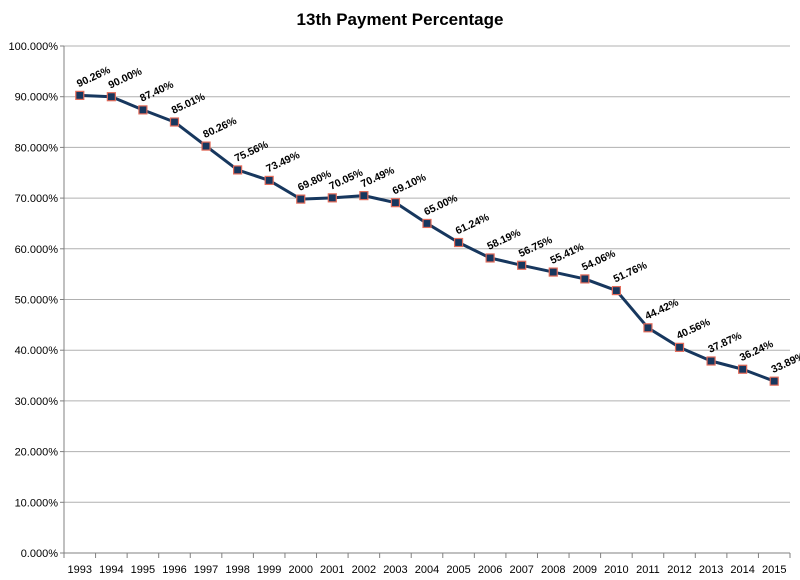 Image resolution: width=800 pixels, height=580 pixels. Describe the element at coordinates (157, 91) in the screenshot. I see `data-label: 87.40%` at that location.